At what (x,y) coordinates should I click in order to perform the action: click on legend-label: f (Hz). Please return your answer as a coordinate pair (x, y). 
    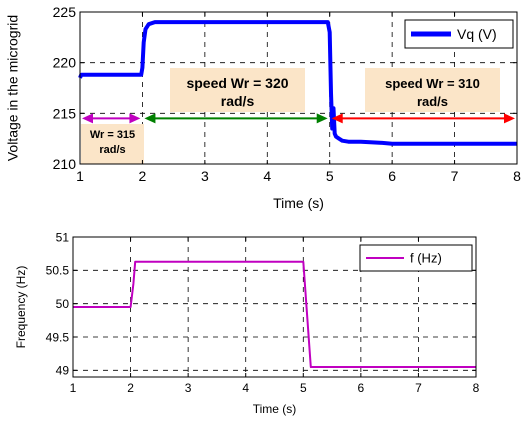
    Looking at the image, I should click on (426, 258).